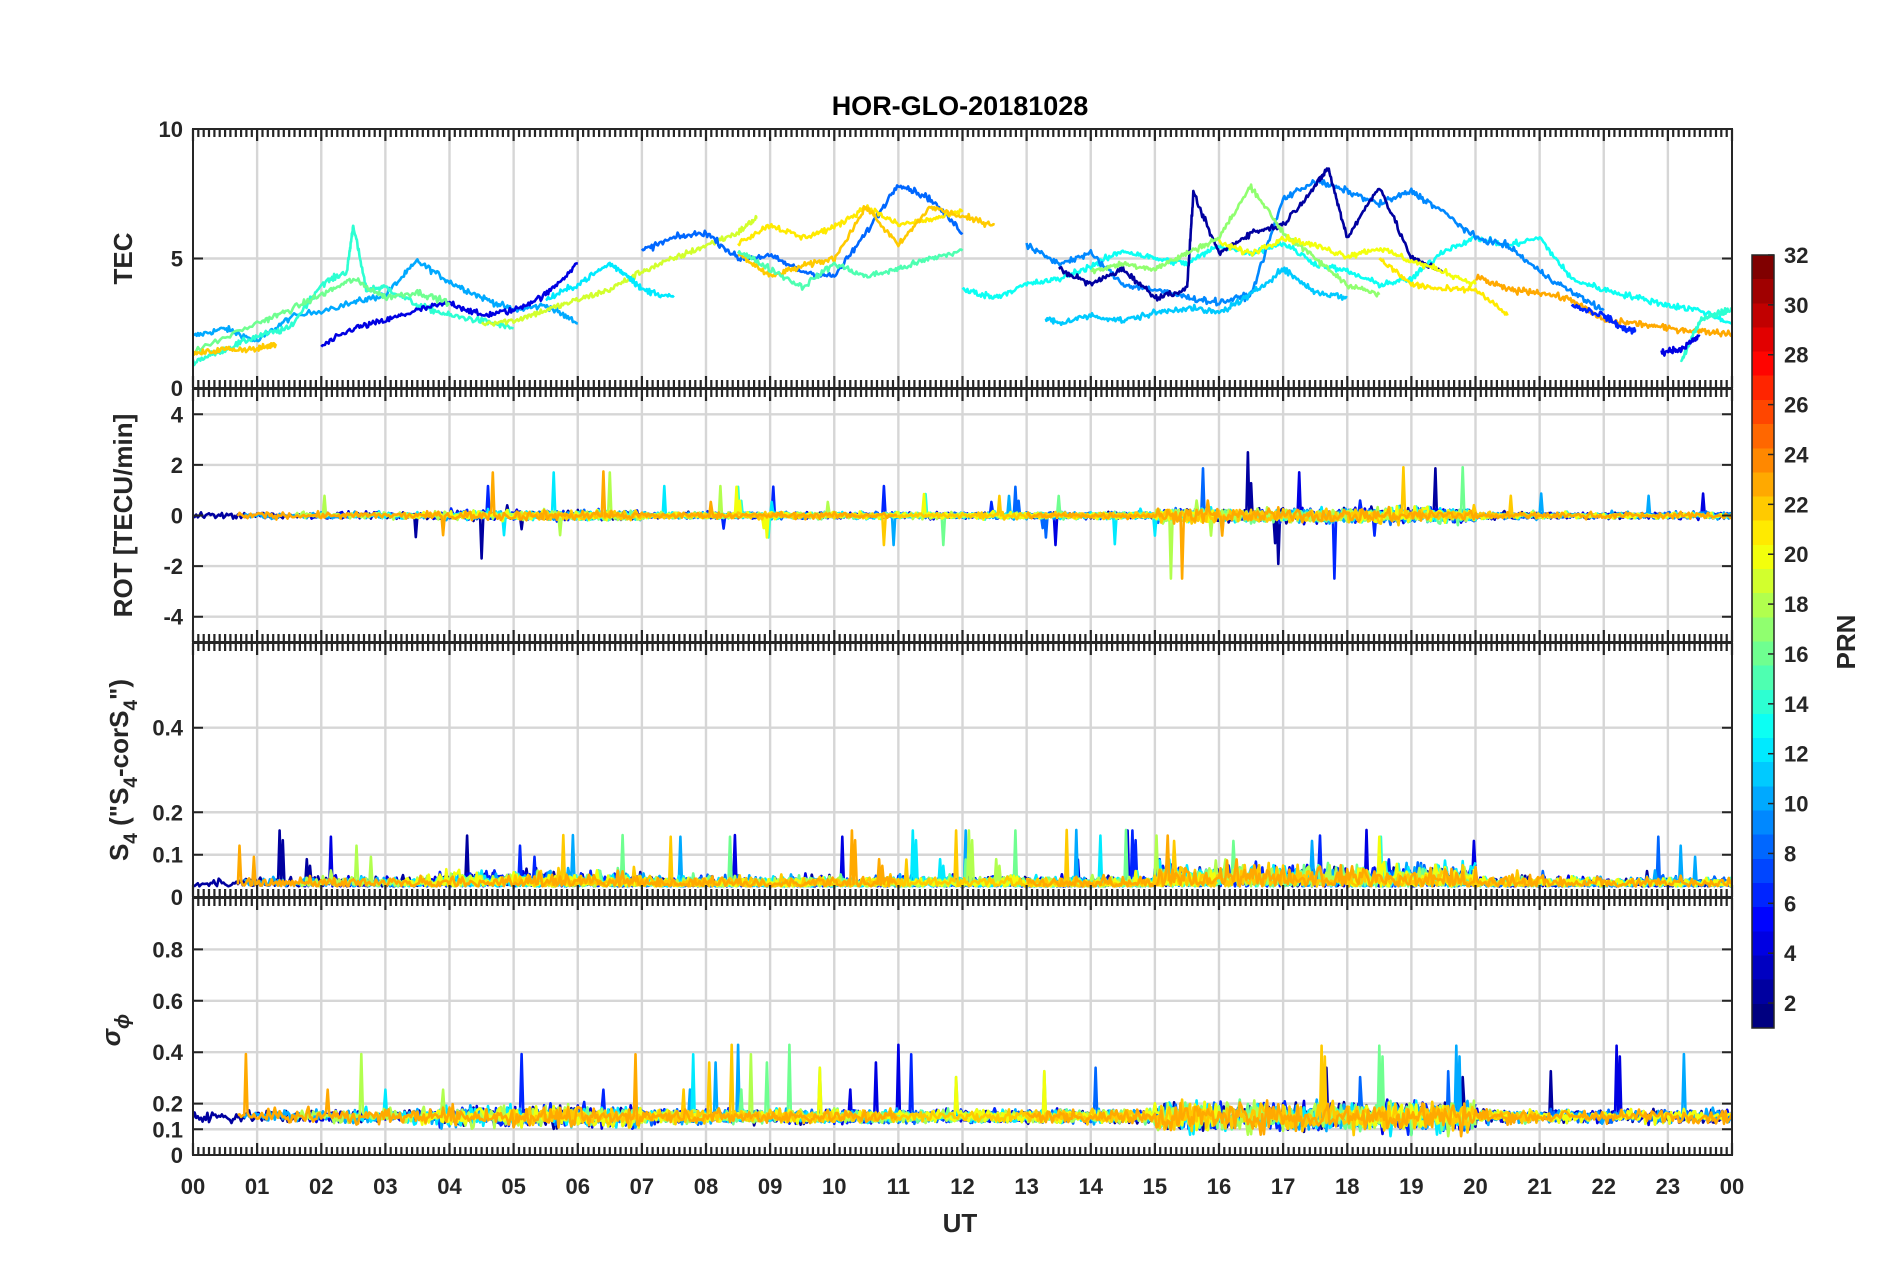 This screenshot has width=1902, height=1272. Describe the element at coordinates (385, 1186) in the screenshot. I see `x-tick-label: 03` at that location.